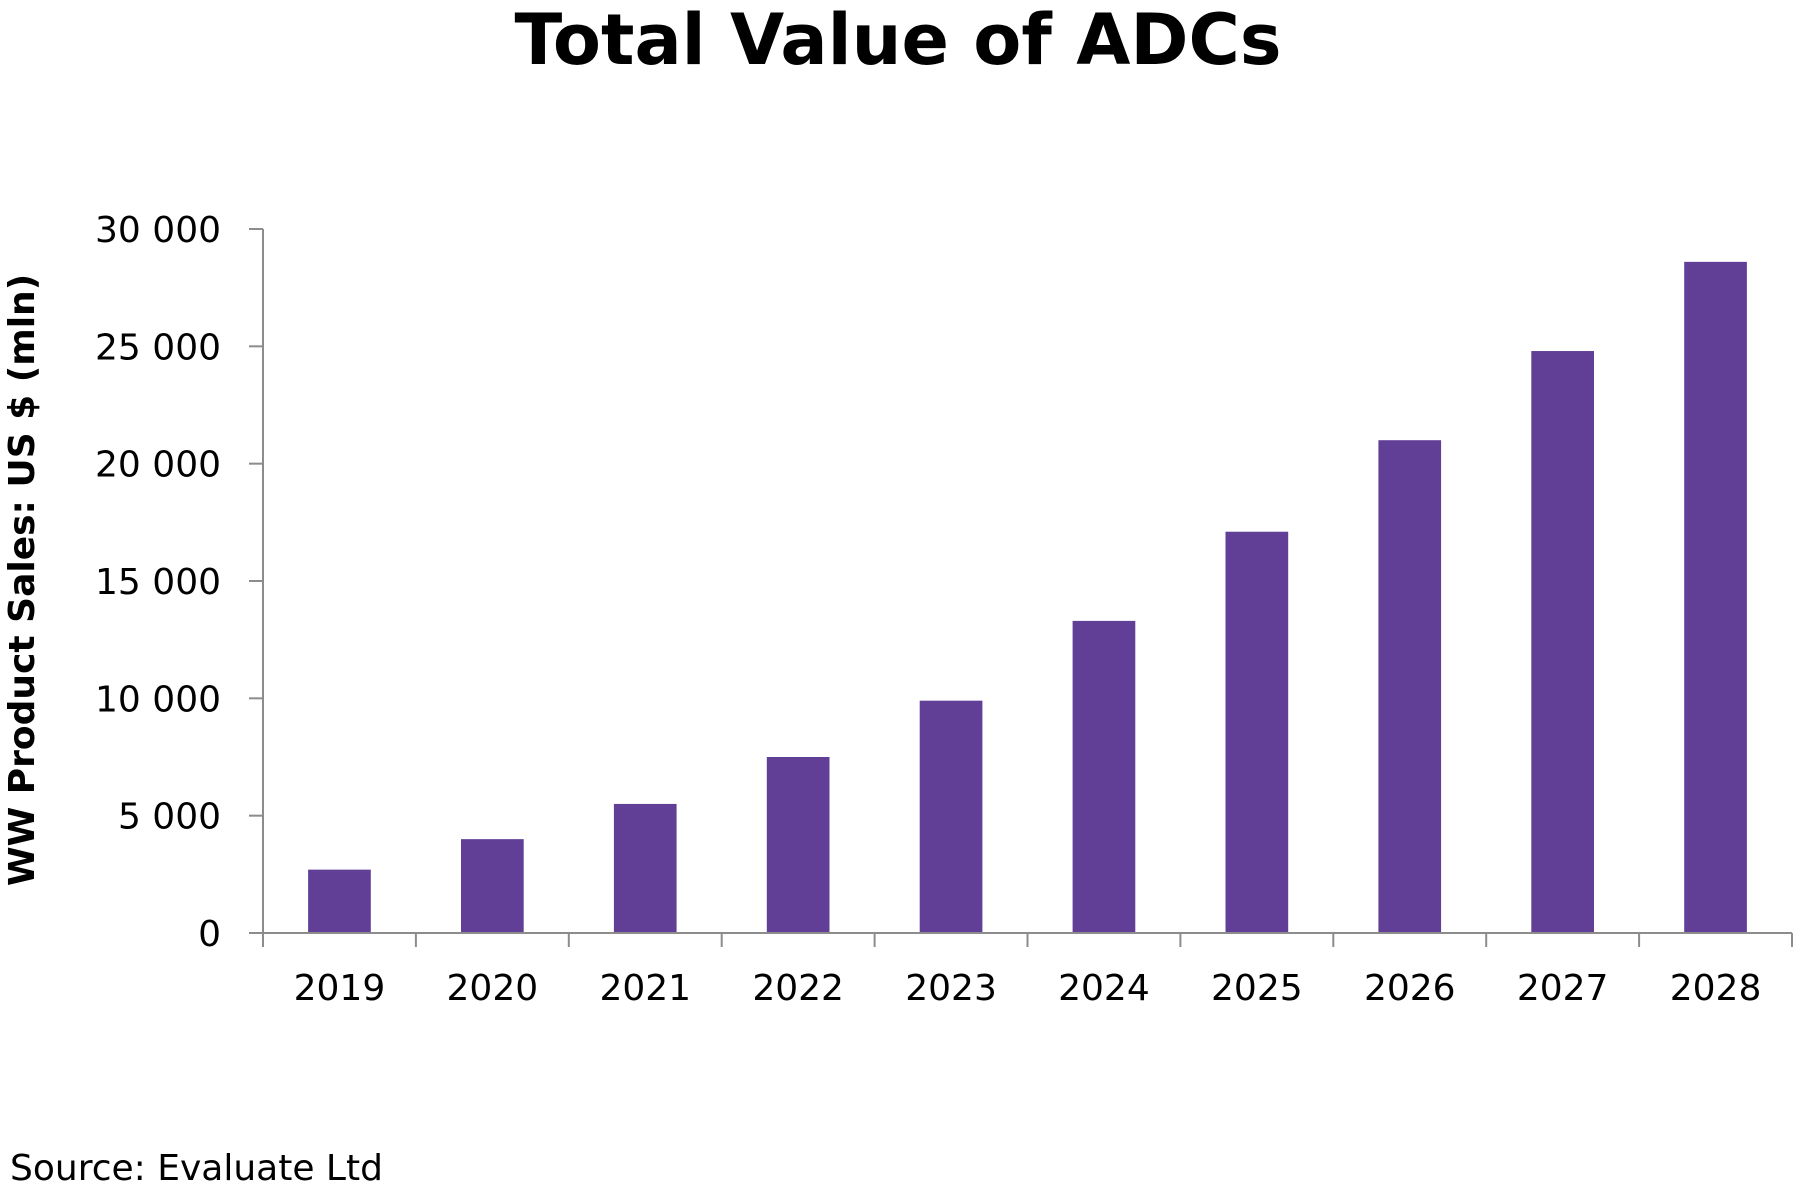 Image resolution: width=1796 pixels, height=1195 pixels. Describe the element at coordinates (1257, 988) in the screenshot. I see `x-tick-label: 2025` at that location.